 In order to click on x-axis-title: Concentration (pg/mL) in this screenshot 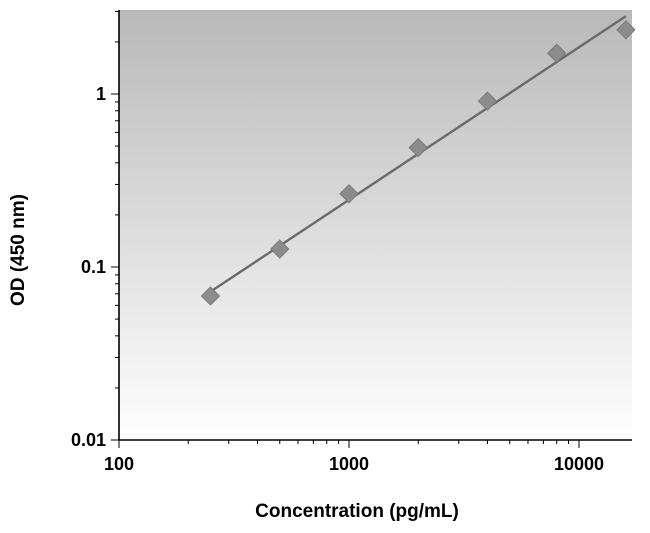, I will do `click(357, 511)`.